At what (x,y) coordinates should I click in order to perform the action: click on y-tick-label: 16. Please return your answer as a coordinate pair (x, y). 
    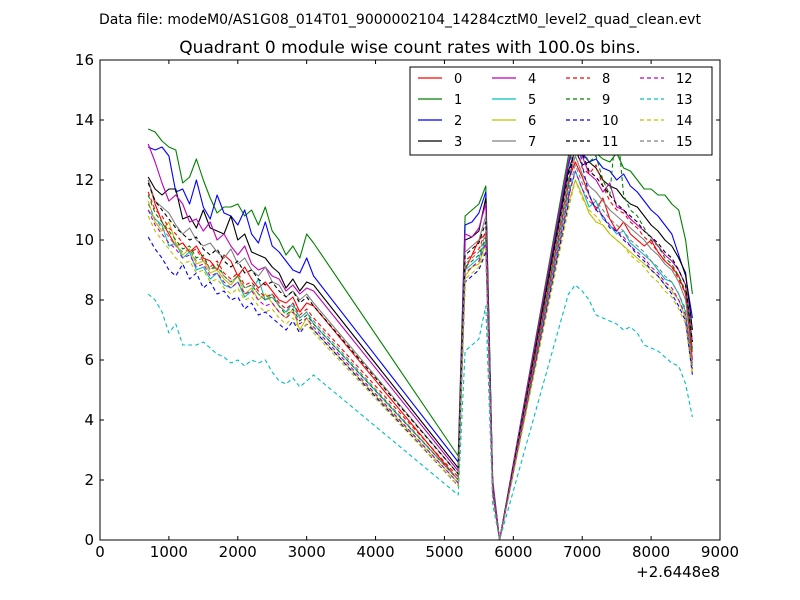
    Looking at the image, I should click on (84, 60).